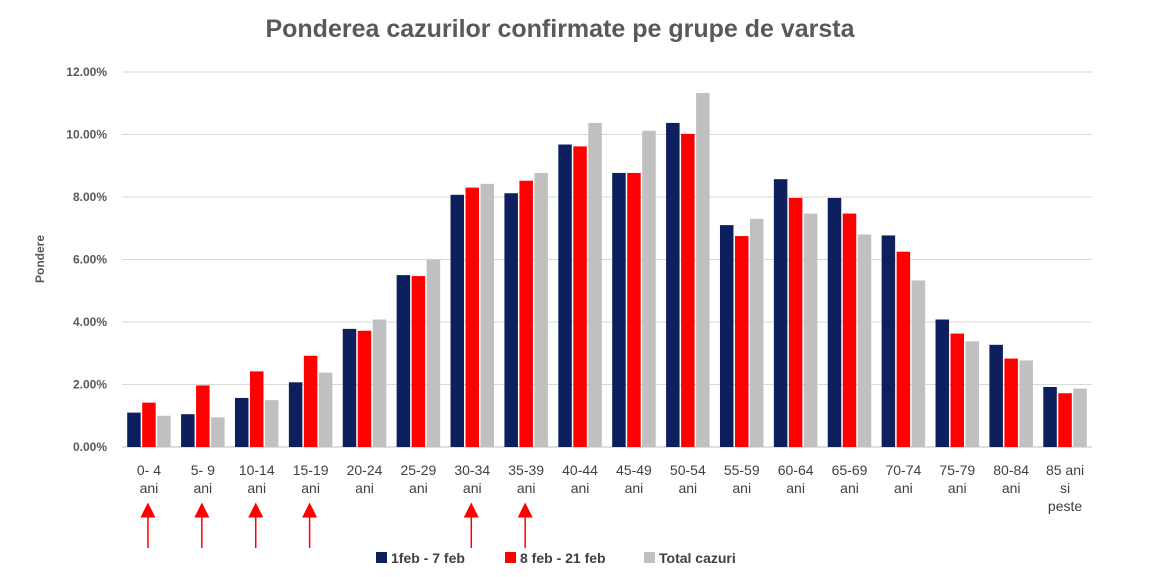 Image resolution: width=1156 pixels, height=577 pixels. Describe the element at coordinates (90, 385) in the screenshot. I see `y-tick-label: 2.00%` at that location.